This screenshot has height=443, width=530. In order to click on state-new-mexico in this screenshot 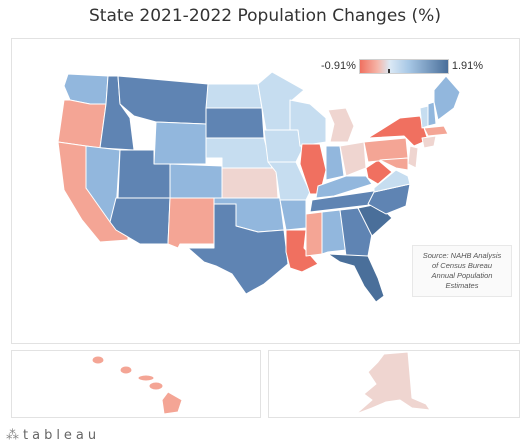, I will do `click(191, 223)`.